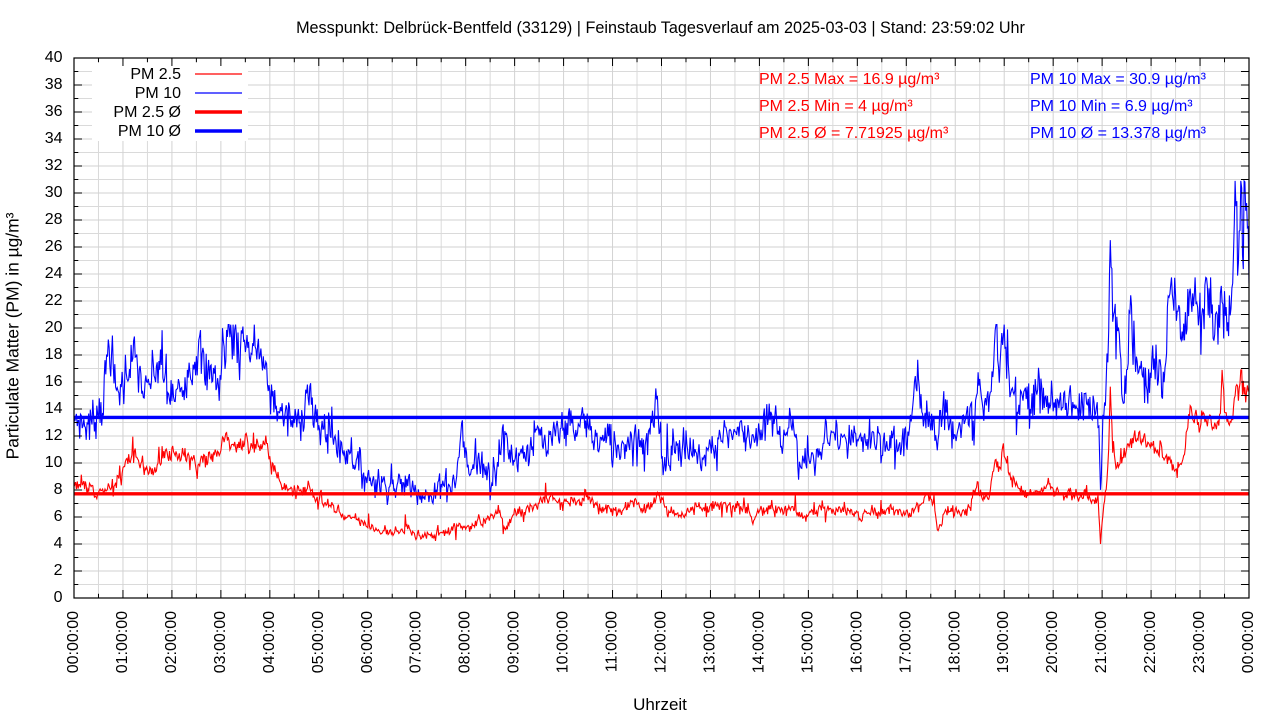 The width and height of the screenshot is (1280, 720). Describe the element at coordinates (54, 381) in the screenshot. I see `svg-text: 16` at that location.